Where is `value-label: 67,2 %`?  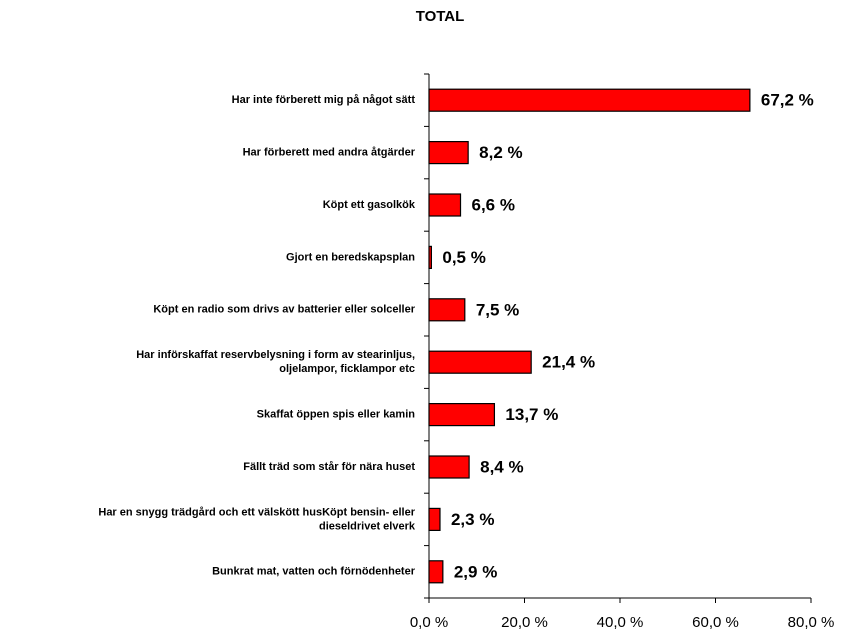
value-label: 67,2 % is located at coordinates (787, 100).